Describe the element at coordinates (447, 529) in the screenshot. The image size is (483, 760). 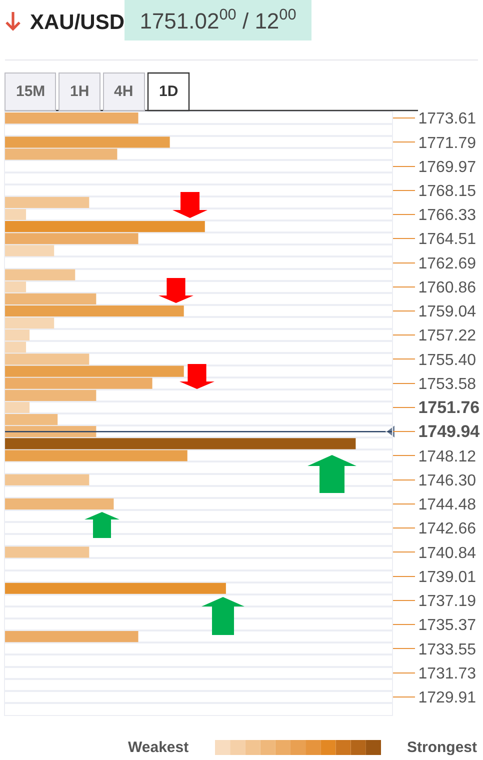
I see `y-tick-label: 1742.66` at that location.